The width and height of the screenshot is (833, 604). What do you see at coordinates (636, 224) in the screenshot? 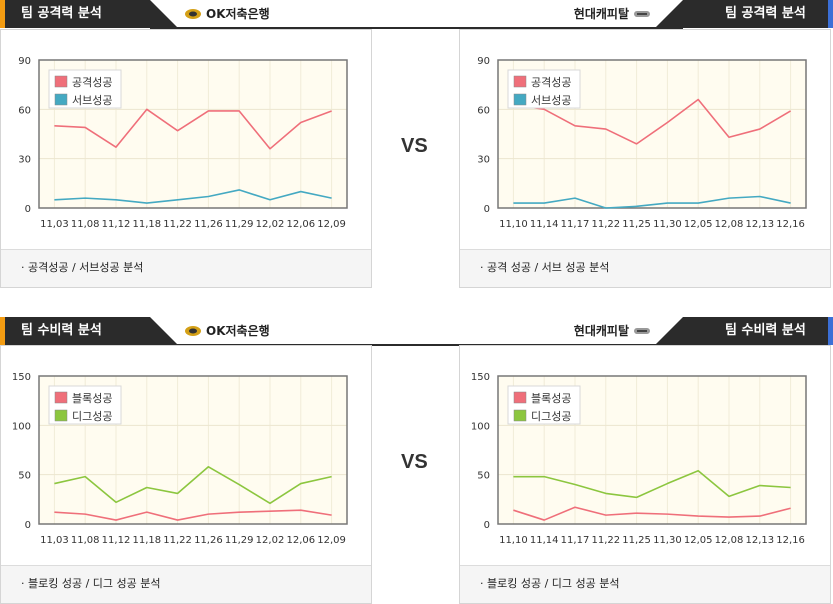
I see `x-tick-label: 11,25` at bounding box center [636, 224].